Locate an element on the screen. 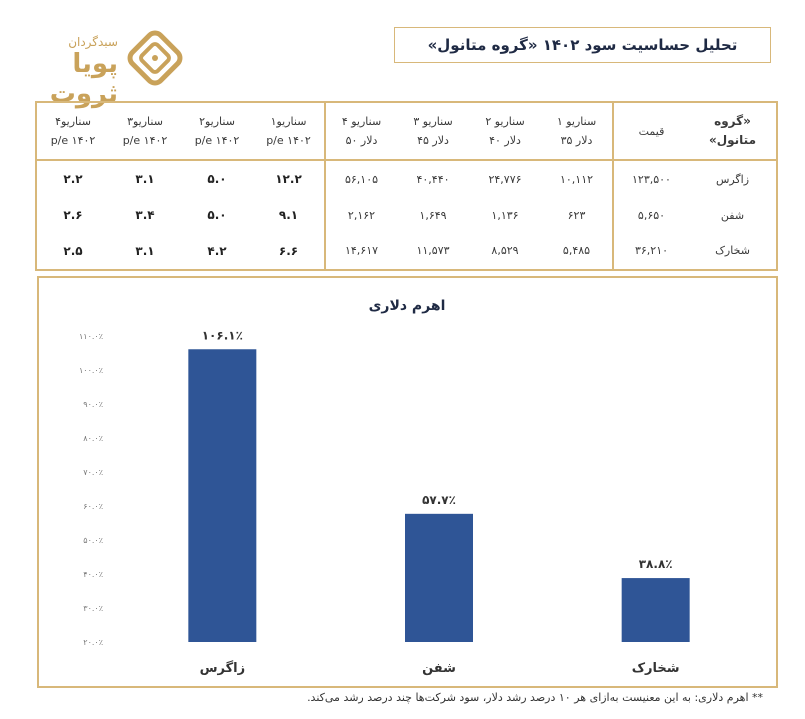 The image size is (805, 719). header-scenario-3: سناریو ۳ دلار ۴۵ is located at coordinates (433, 131).